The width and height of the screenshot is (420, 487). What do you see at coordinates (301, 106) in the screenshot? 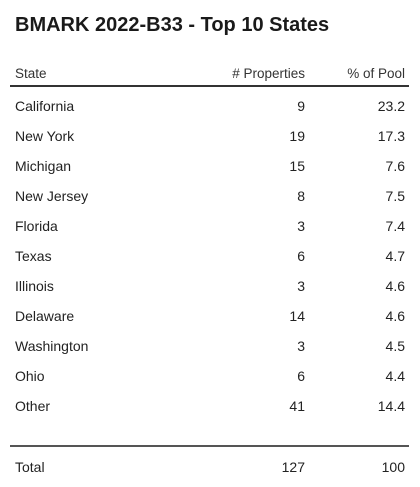
I see `properties-cell: 9` at bounding box center [301, 106].